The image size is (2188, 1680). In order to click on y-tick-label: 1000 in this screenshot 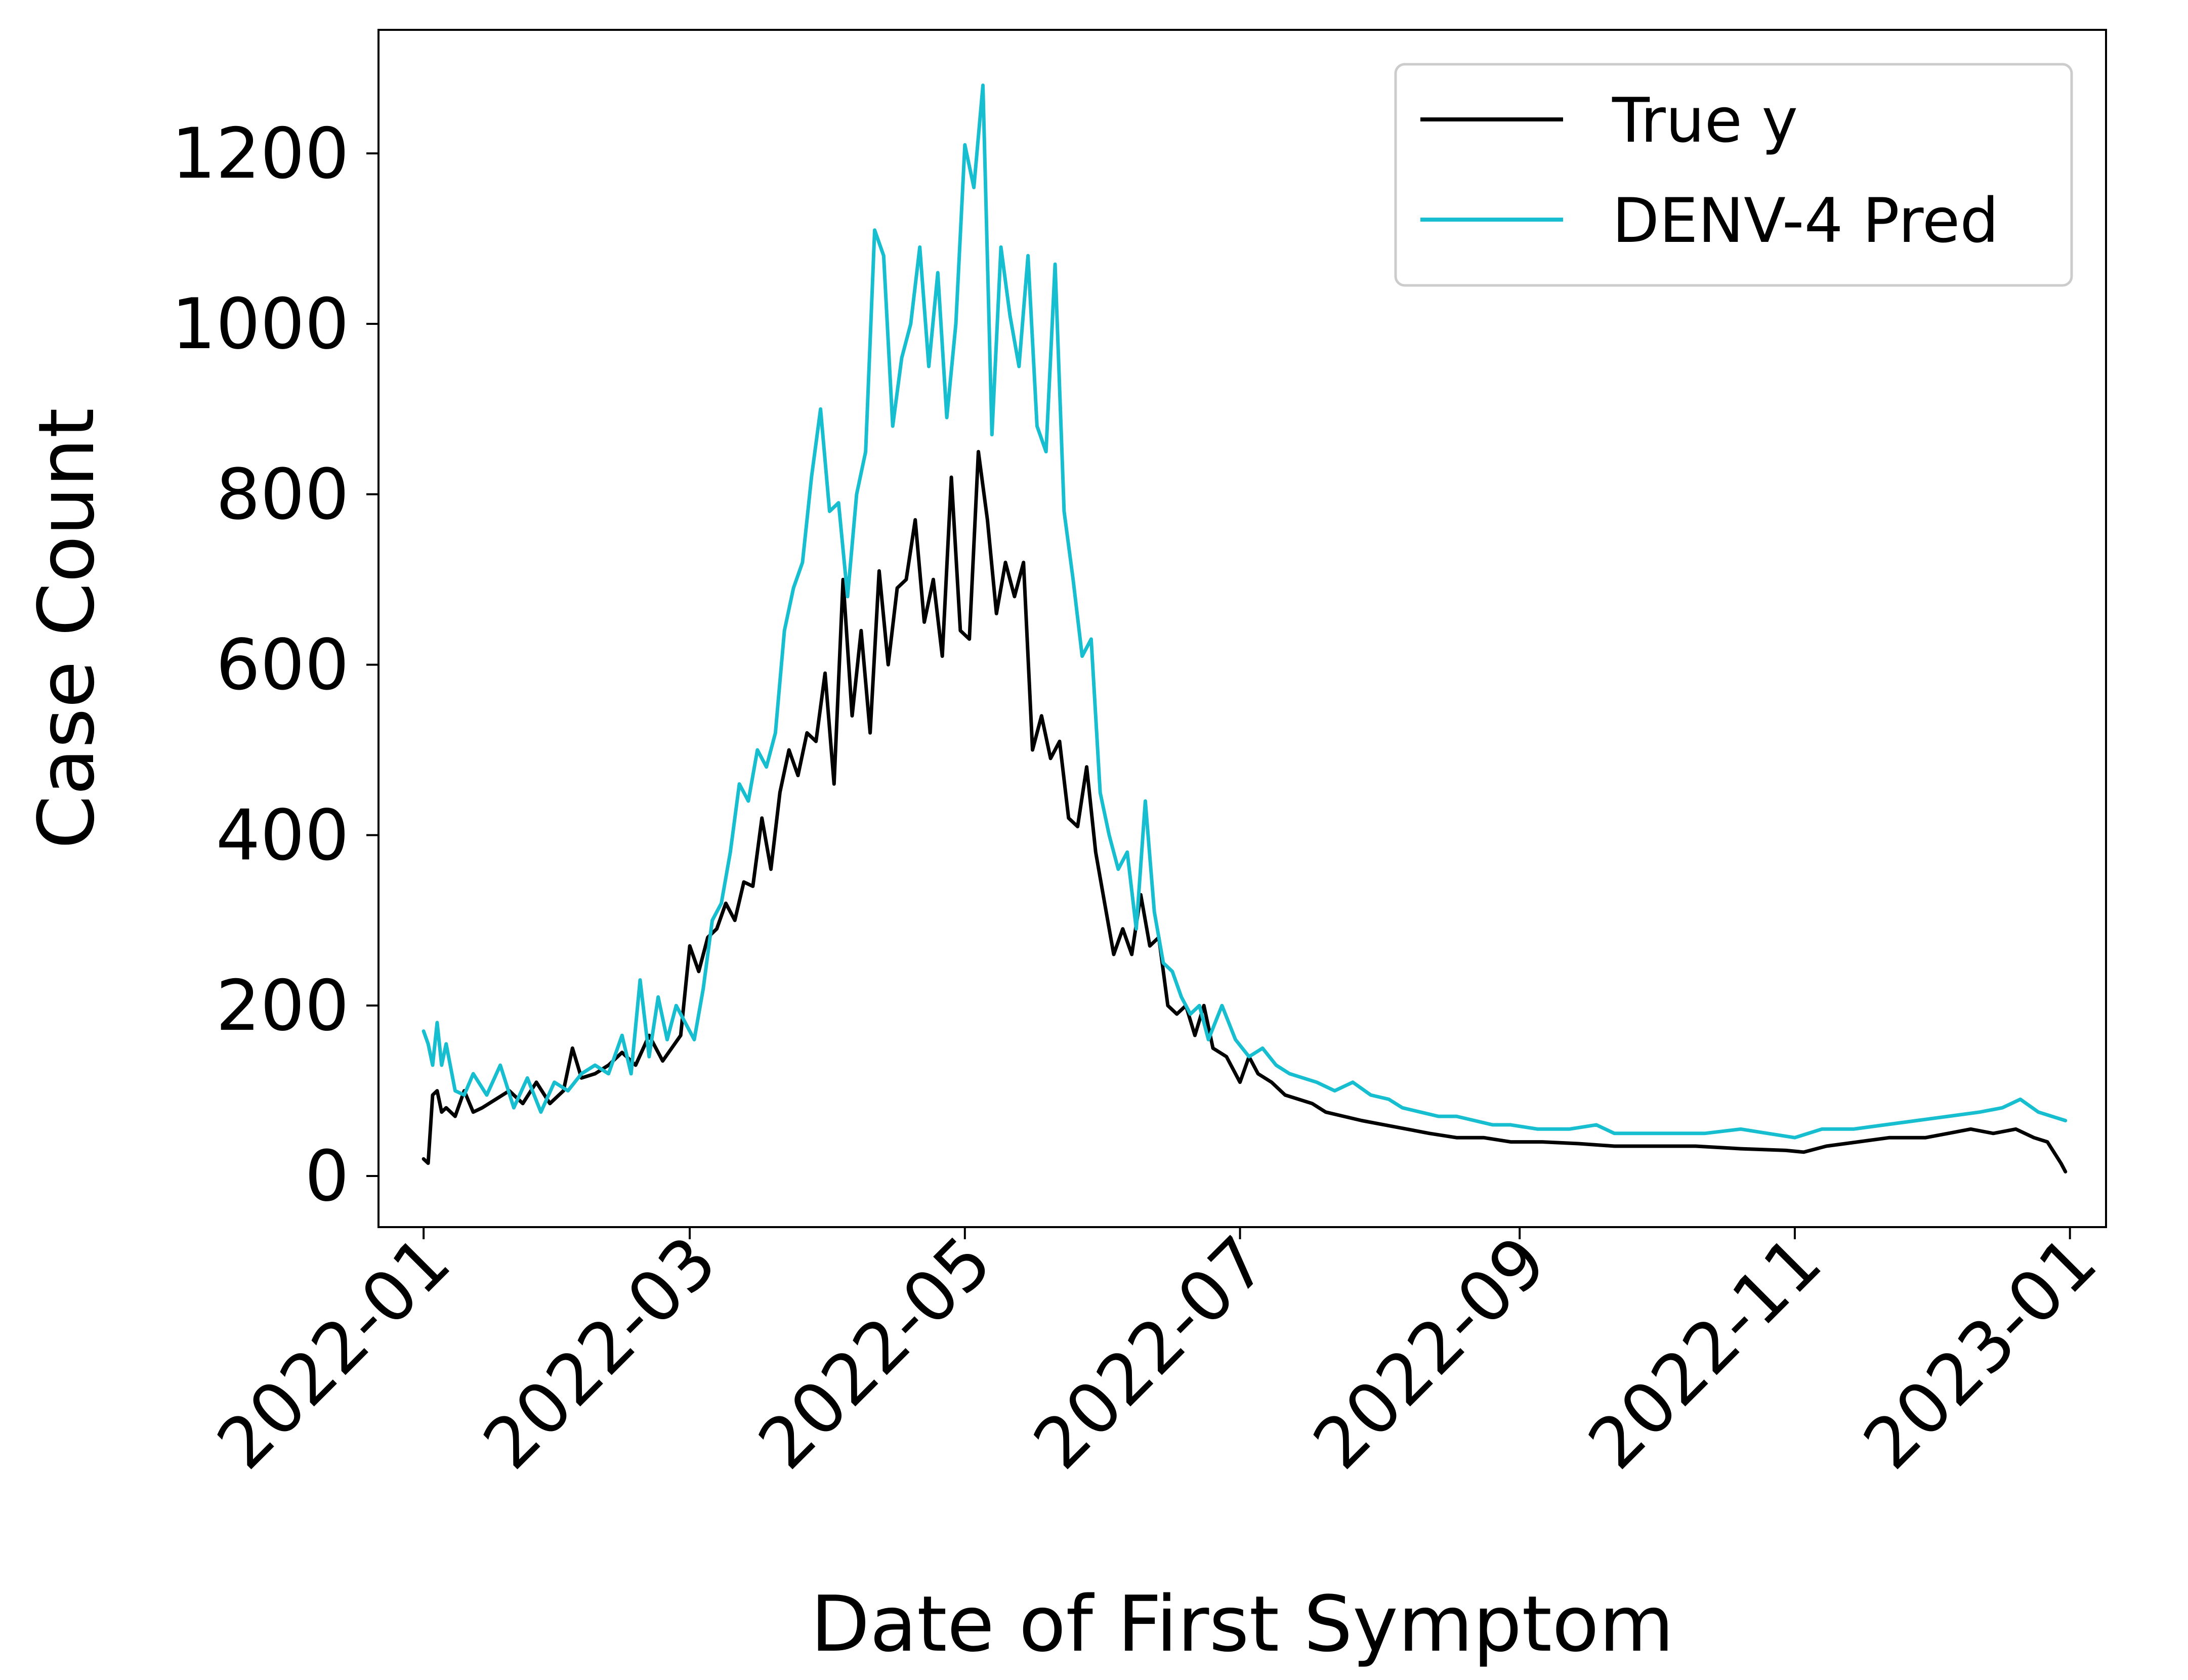, I will do `click(260, 324)`.